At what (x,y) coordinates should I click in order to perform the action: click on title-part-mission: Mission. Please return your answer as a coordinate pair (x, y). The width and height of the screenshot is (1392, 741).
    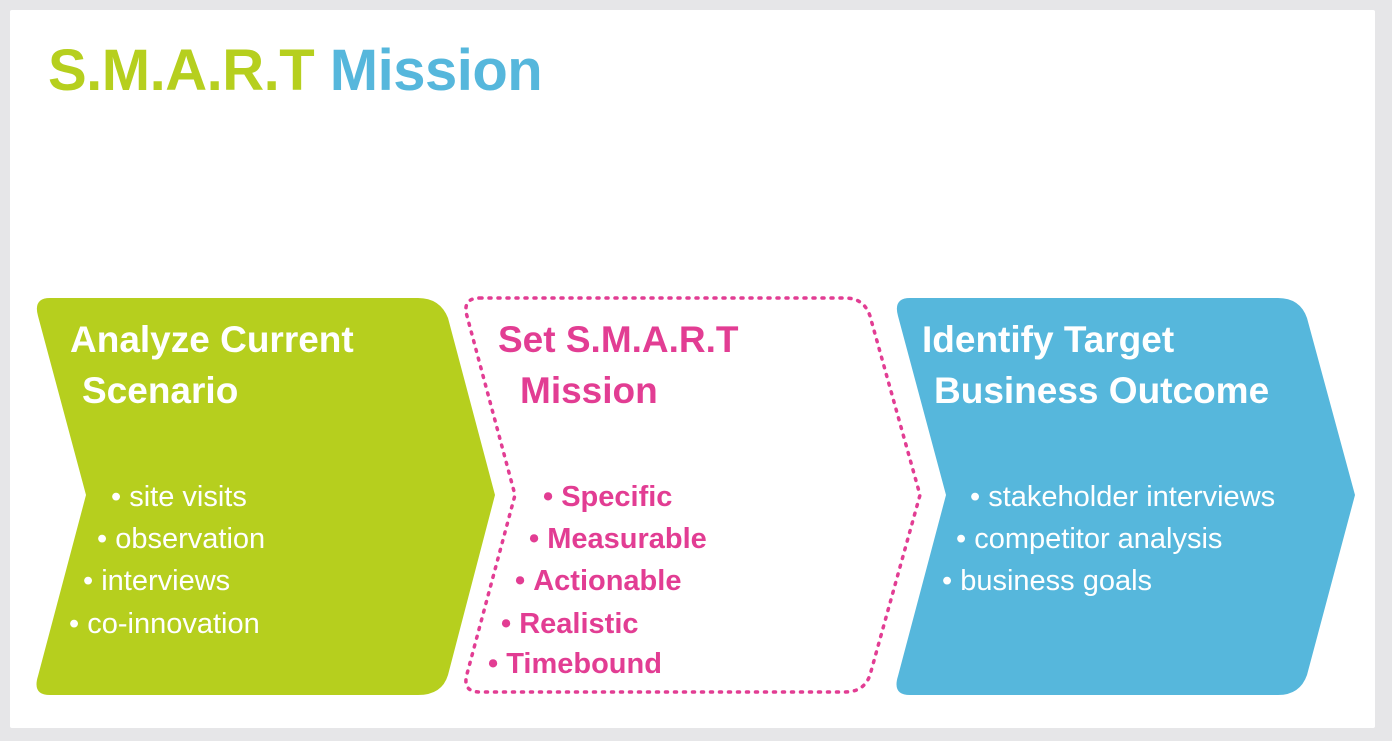
    Looking at the image, I should click on (436, 70).